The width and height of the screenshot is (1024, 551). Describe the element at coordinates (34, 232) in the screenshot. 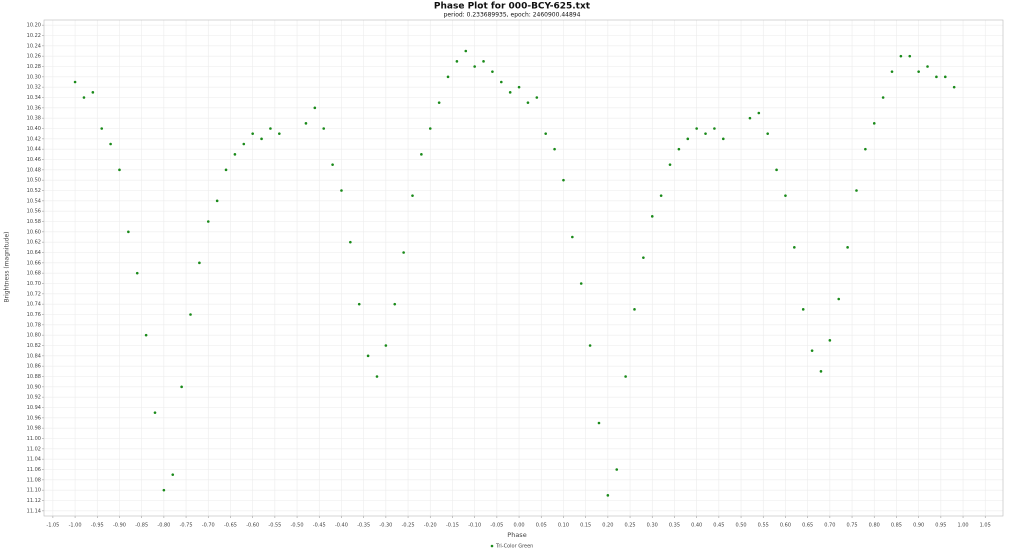

I see `y-tick-label: 10.60` at that location.